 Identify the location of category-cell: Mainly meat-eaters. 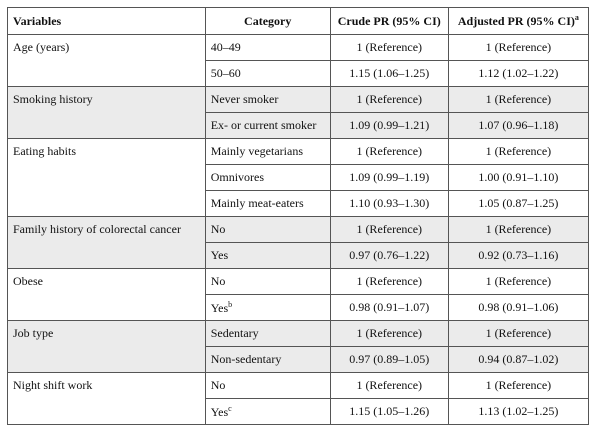
(267, 203).